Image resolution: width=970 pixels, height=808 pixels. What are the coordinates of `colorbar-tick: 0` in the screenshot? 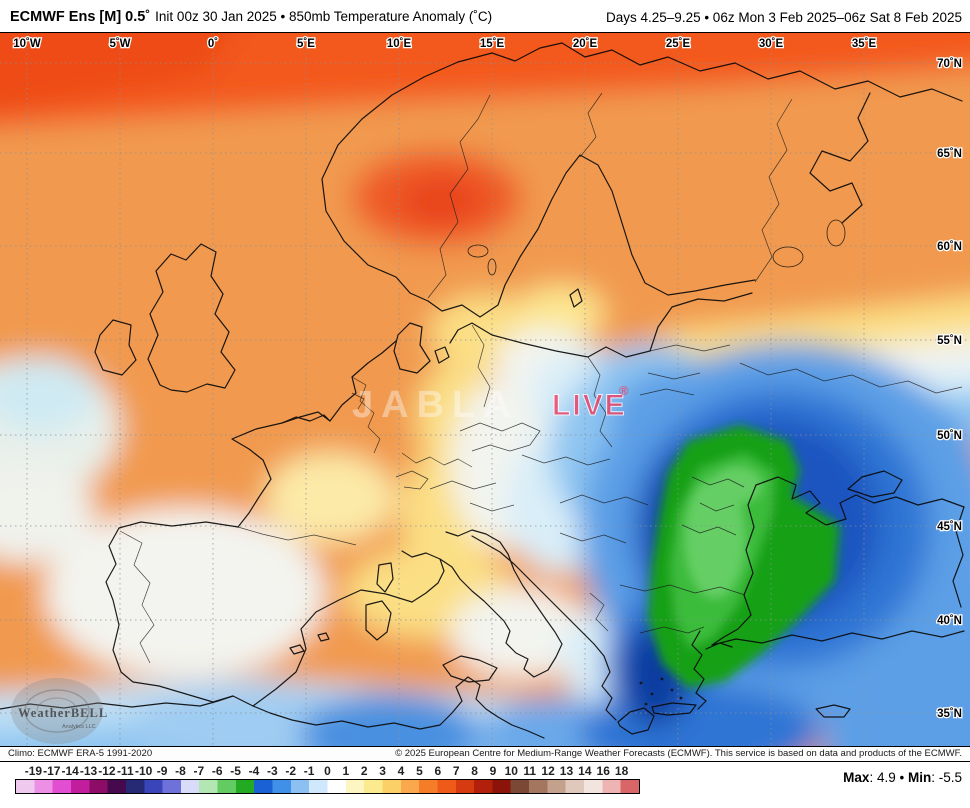 It's located at (327, 771).